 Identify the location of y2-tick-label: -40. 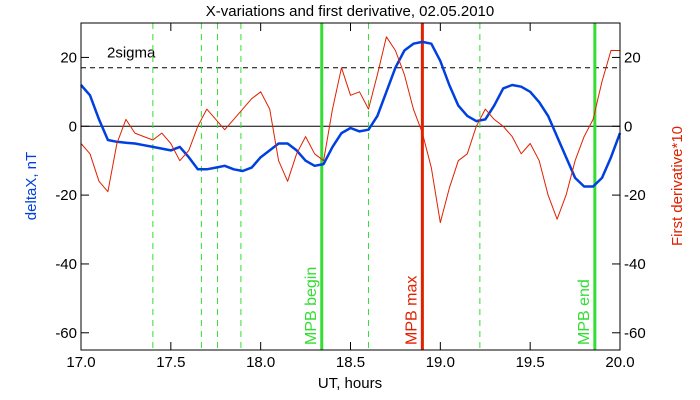
(635, 264).